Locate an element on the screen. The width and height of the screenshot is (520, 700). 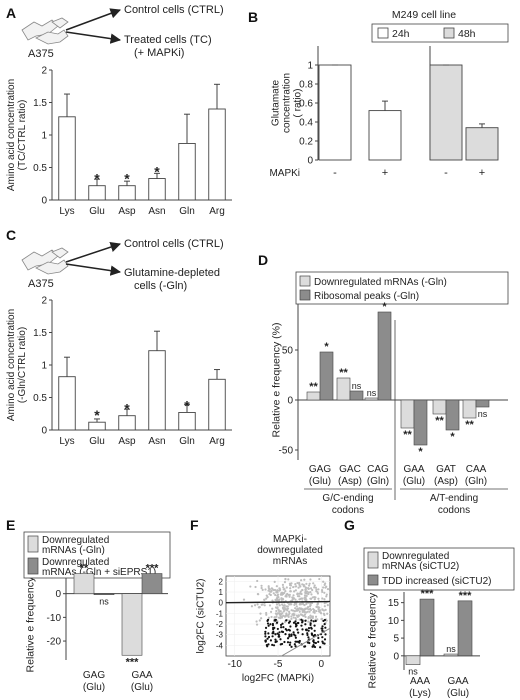
y-axis-label: log2FC (siCTU2) is located at coordinates (201, 615).